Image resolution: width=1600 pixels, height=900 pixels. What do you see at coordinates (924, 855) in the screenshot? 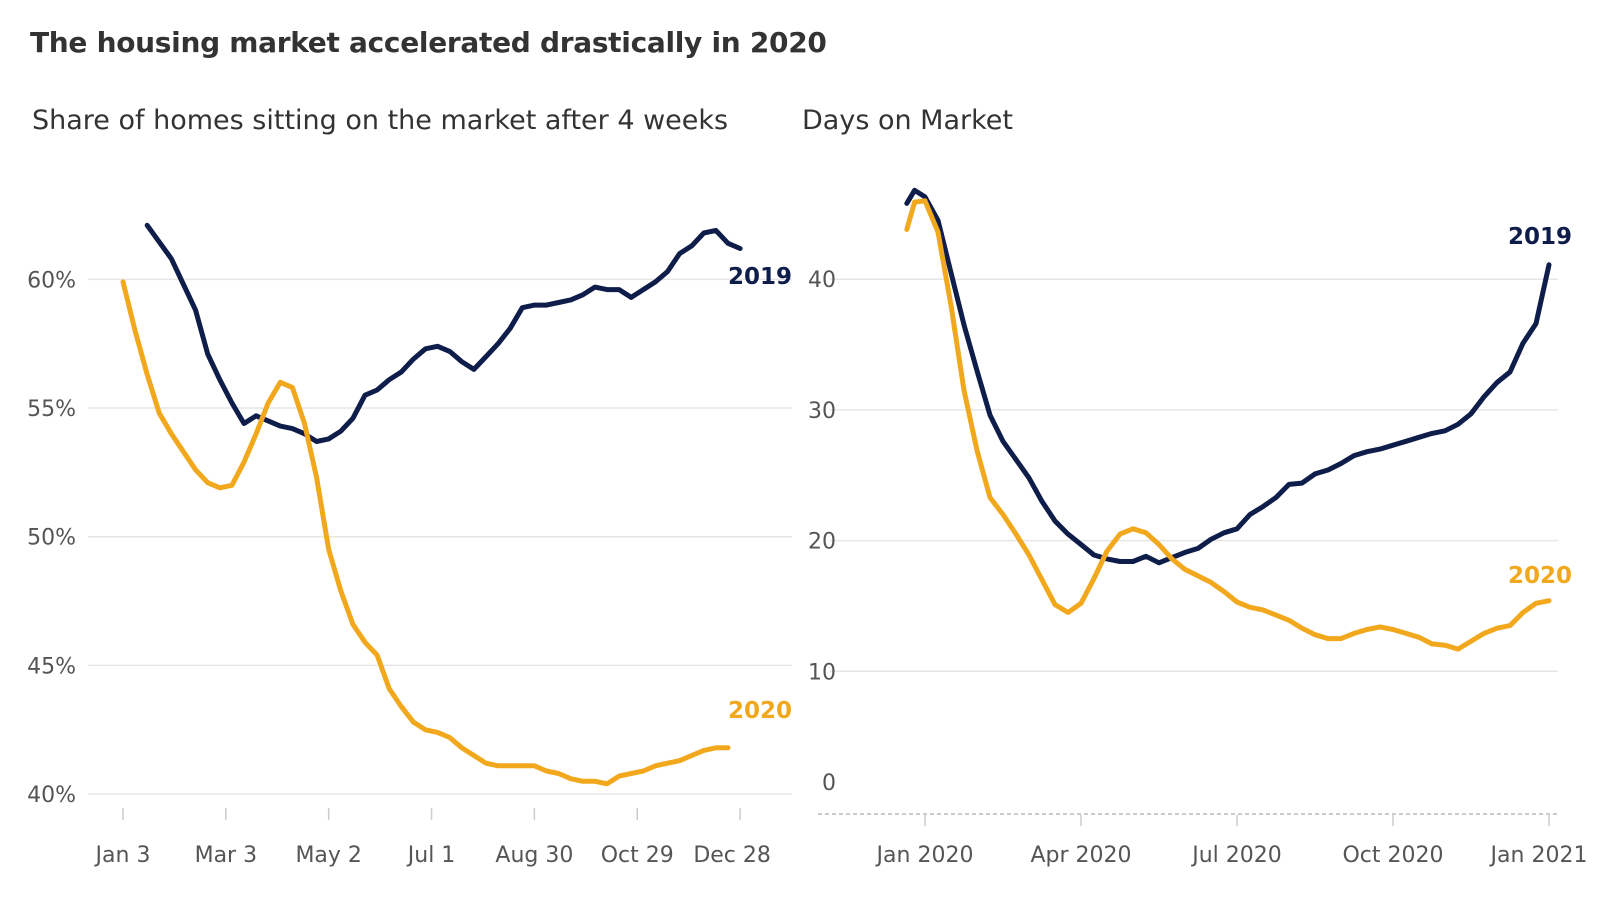
I see `right-x-tick-label: Jan 2020` at bounding box center [924, 855].